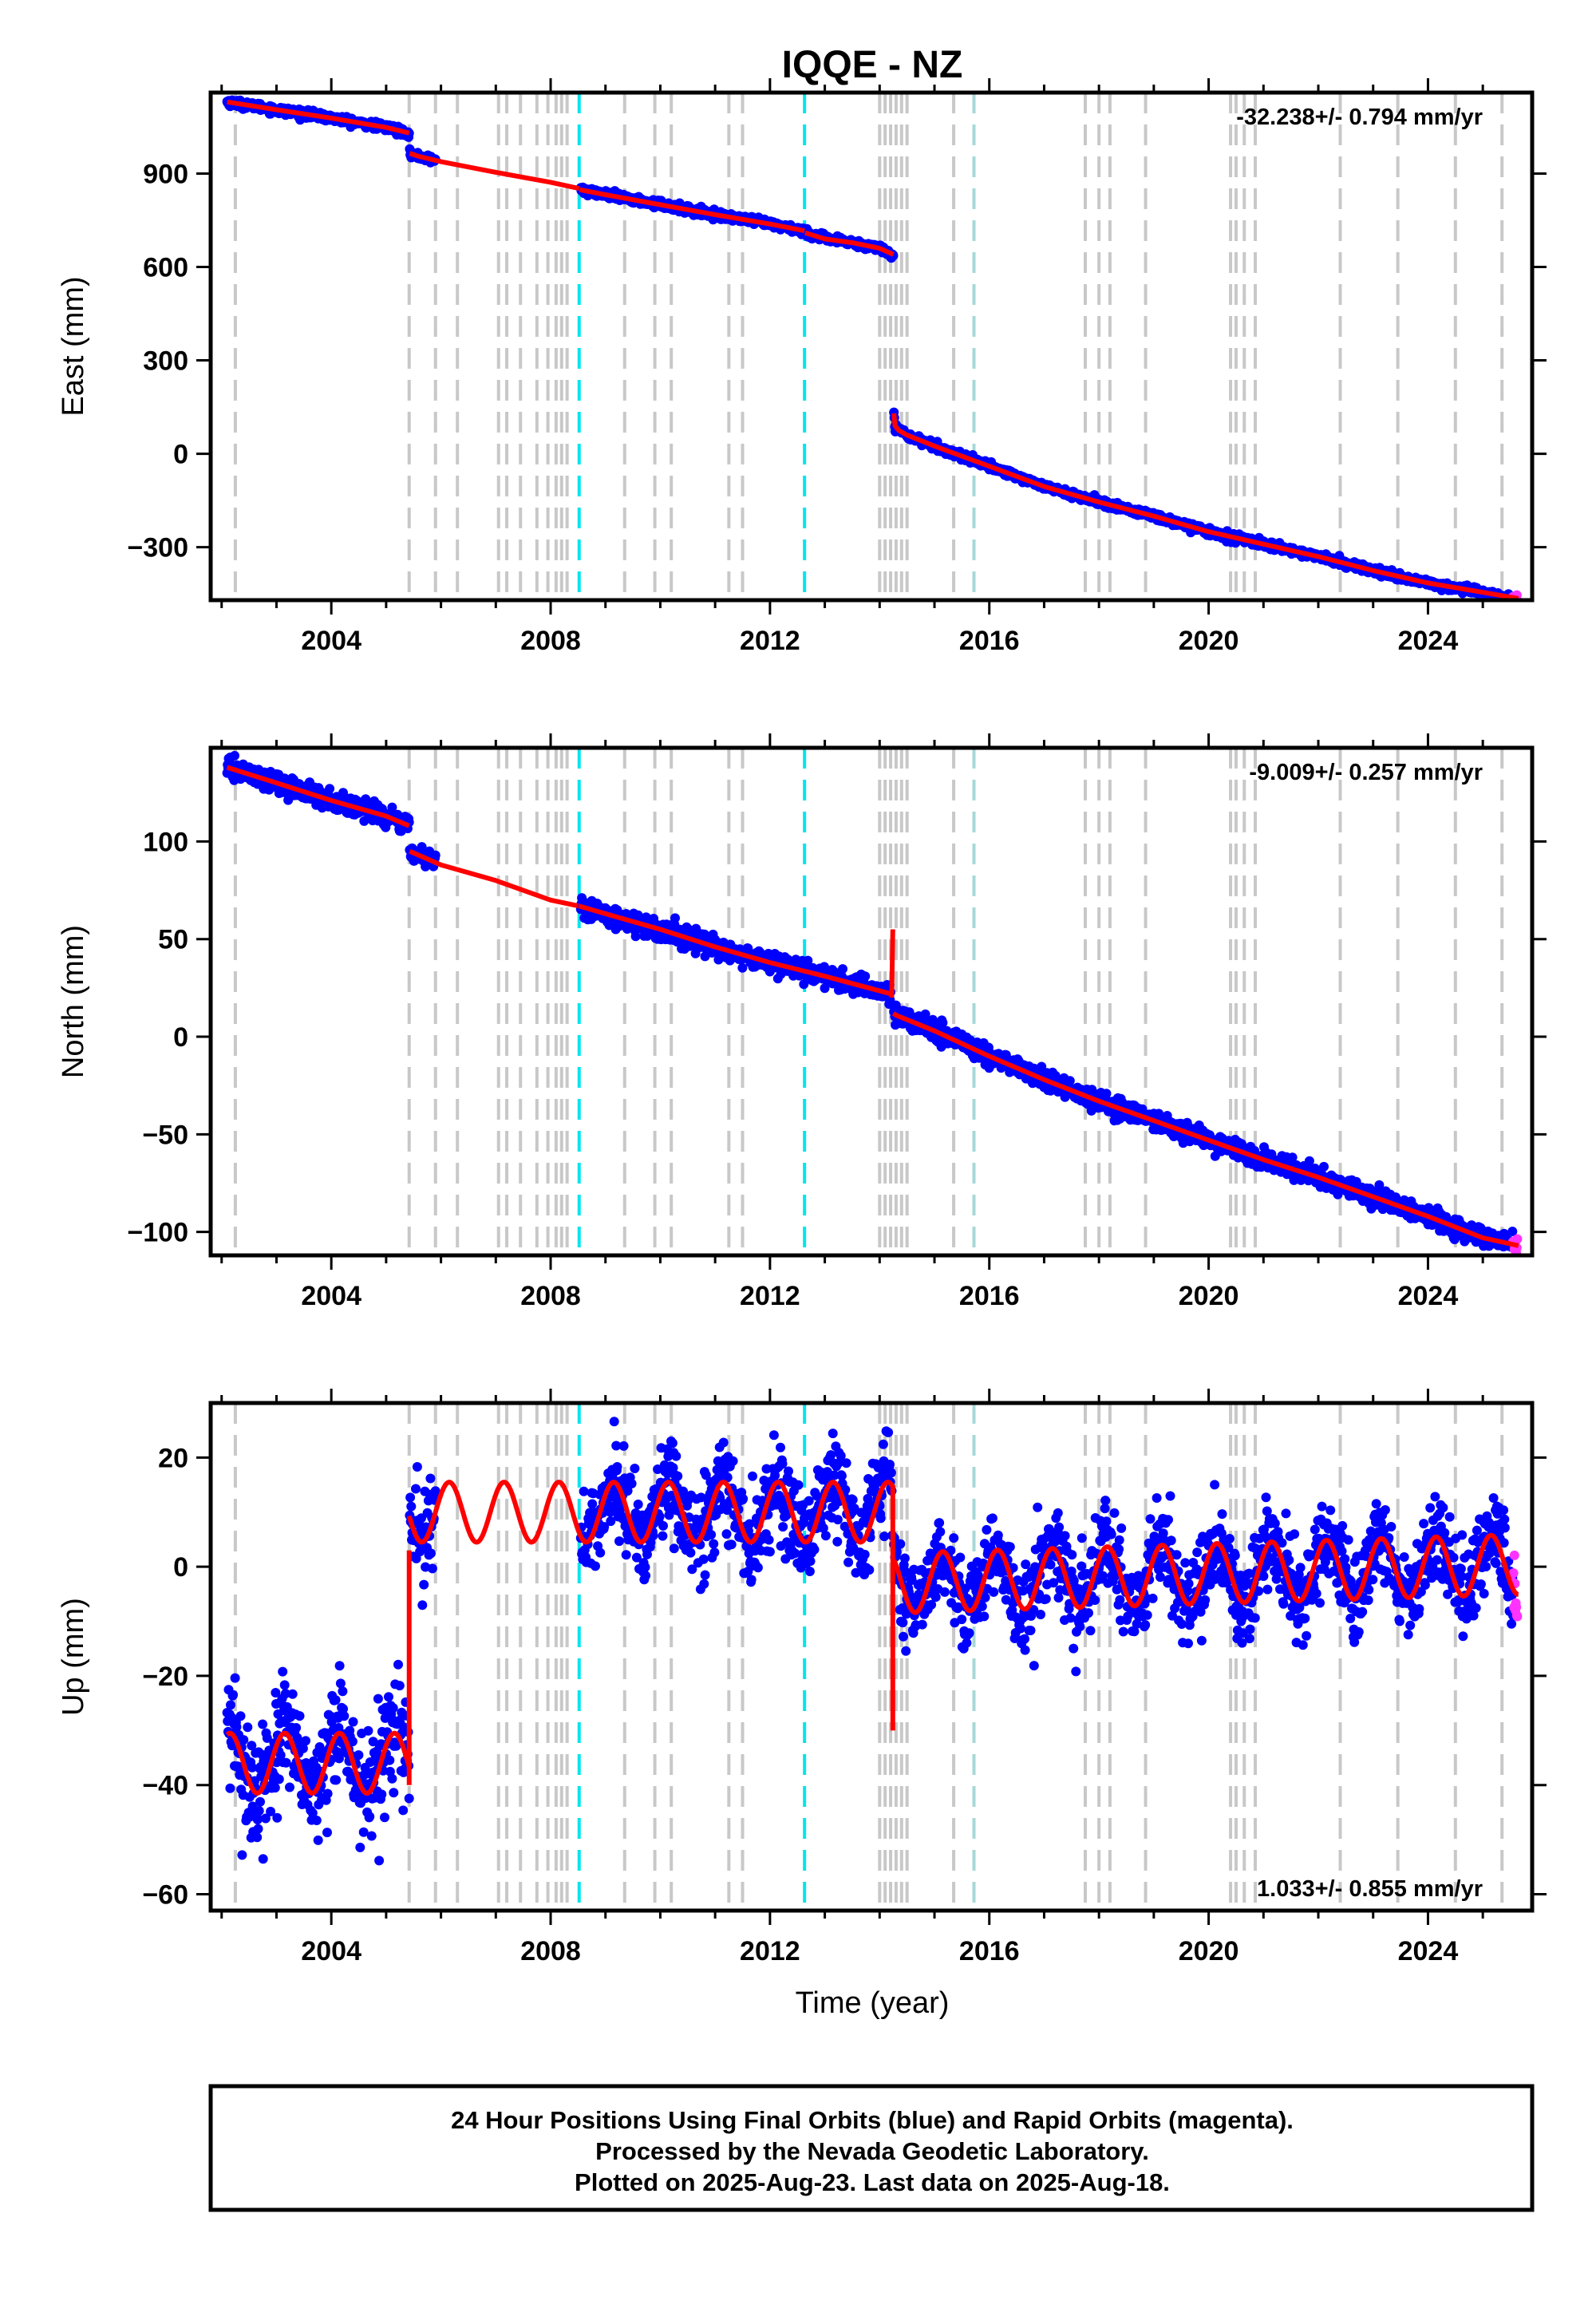 The height and width of the screenshot is (2316, 1596). I want to click on north-x-tick-label: 2008, so click(550, 1296).